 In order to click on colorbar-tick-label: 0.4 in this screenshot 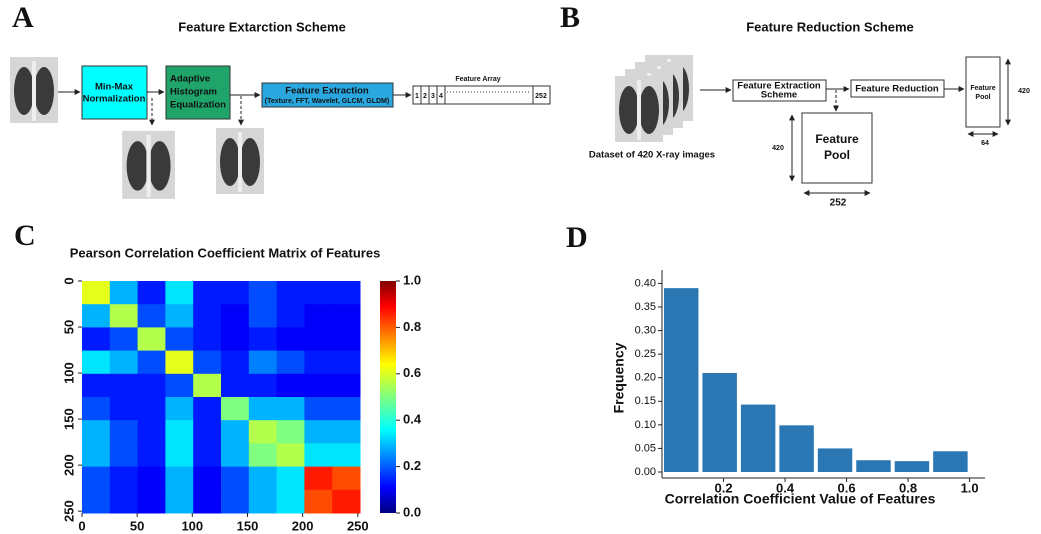, I will do `click(412, 419)`.